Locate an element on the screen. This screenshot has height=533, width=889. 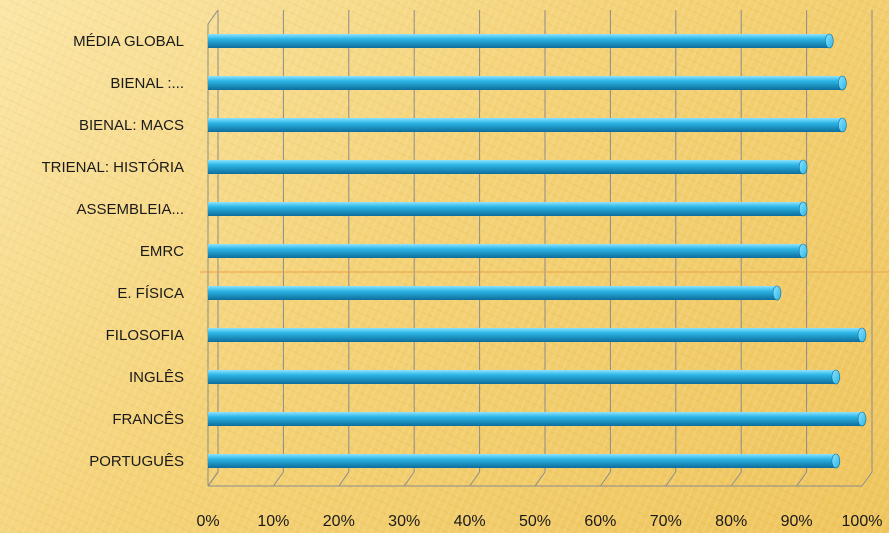
category-label: E. FÍSICA is located at coordinates (150, 293).